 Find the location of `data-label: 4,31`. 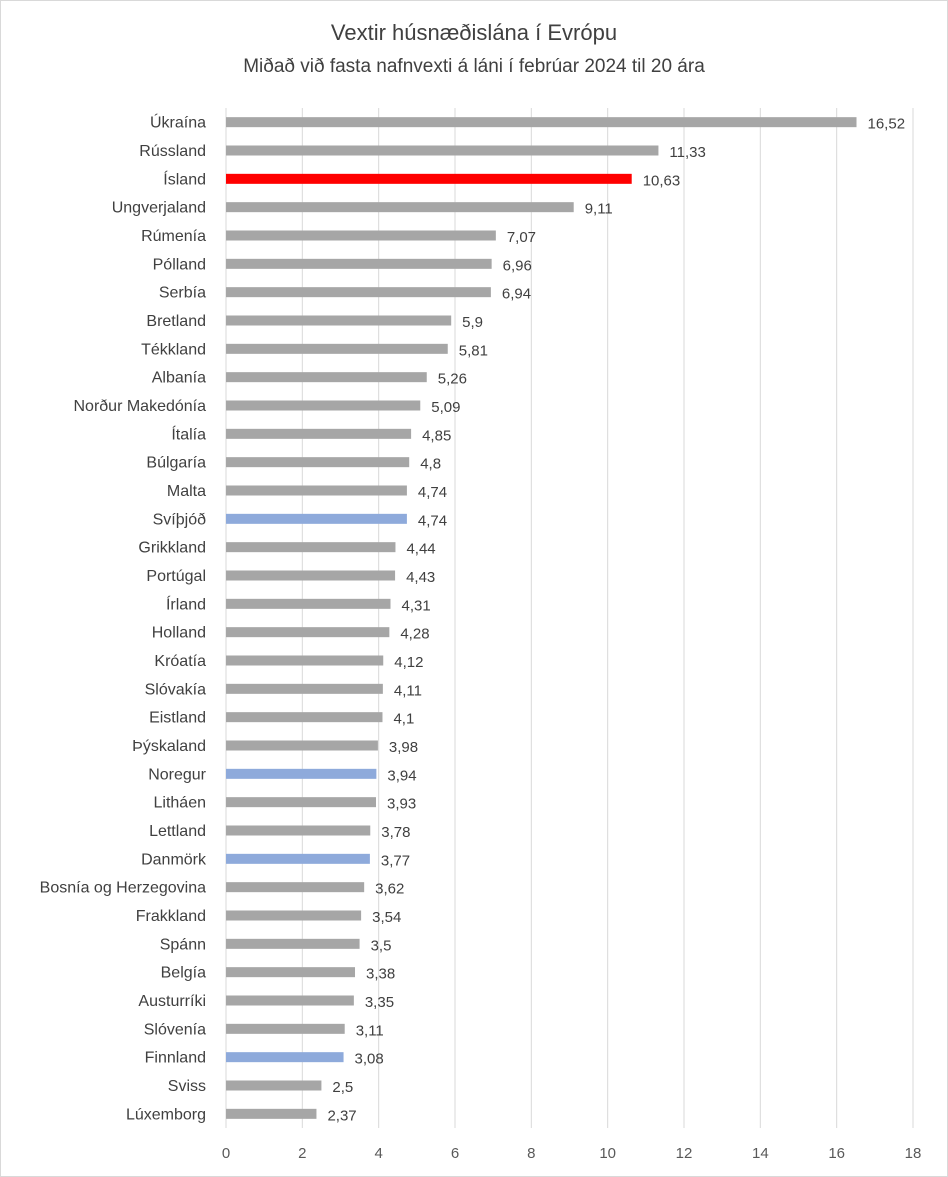

data-label: 4,31 is located at coordinates (415, 605).